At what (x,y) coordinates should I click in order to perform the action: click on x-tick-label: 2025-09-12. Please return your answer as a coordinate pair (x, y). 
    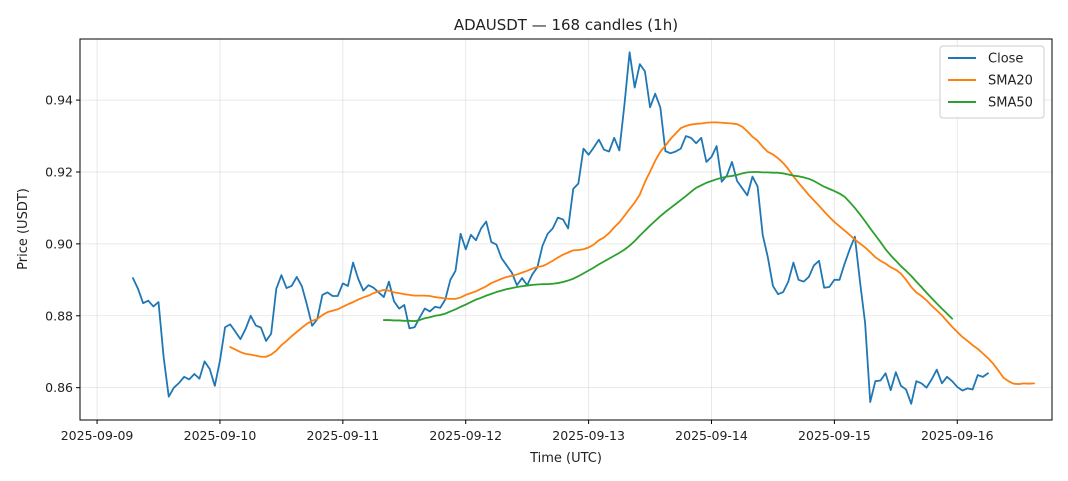
    Looking at the image, I should click on (465, 435).